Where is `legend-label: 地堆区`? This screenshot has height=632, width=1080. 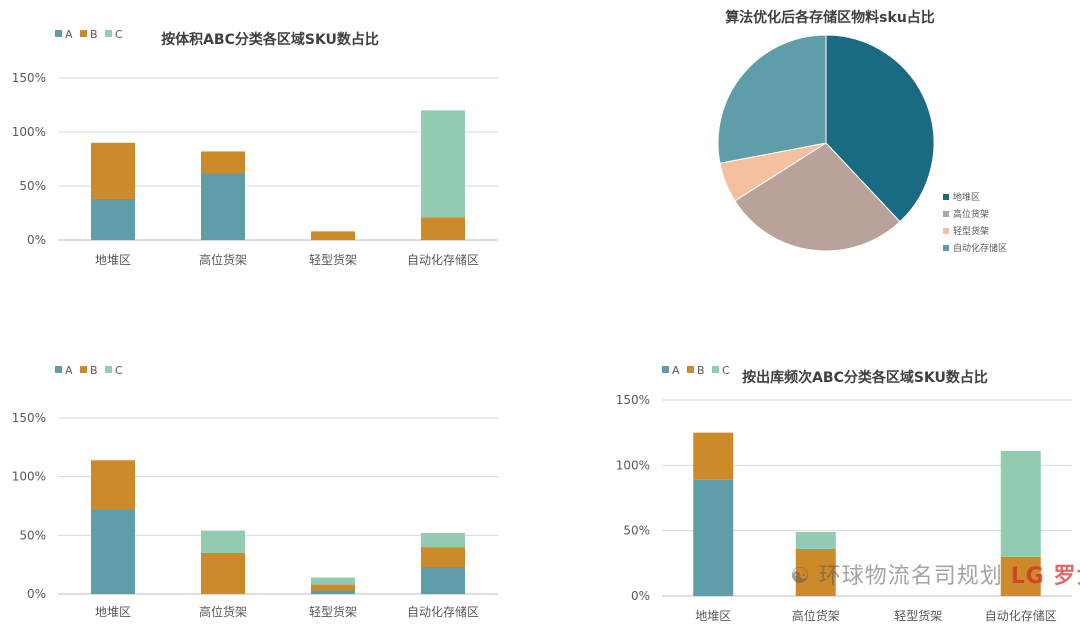
legend-label: 地堆区 is located at coordinates (966, 197).